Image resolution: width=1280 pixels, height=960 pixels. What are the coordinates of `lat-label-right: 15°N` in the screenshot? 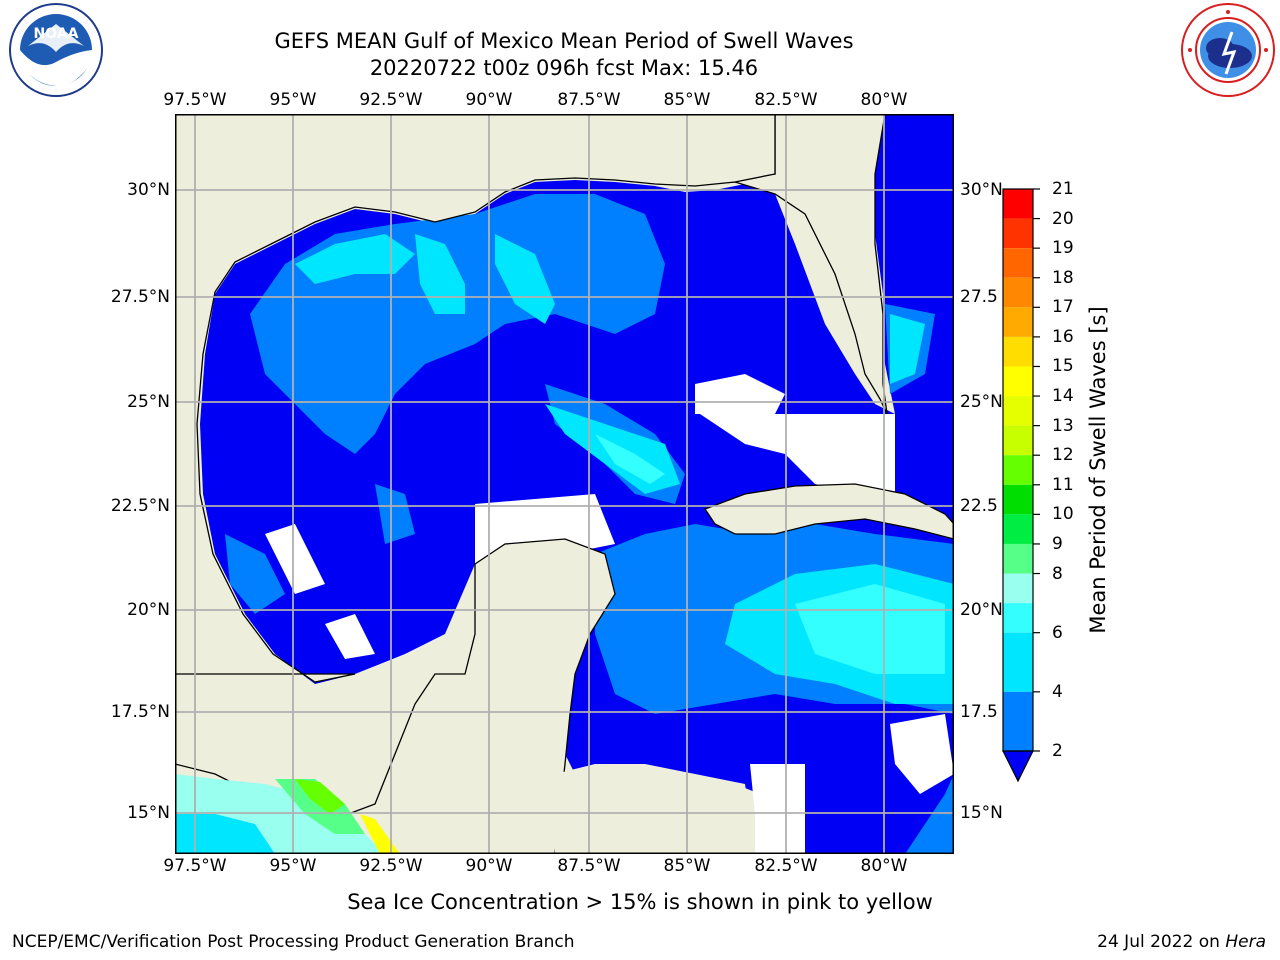 It's located at (981, 813).